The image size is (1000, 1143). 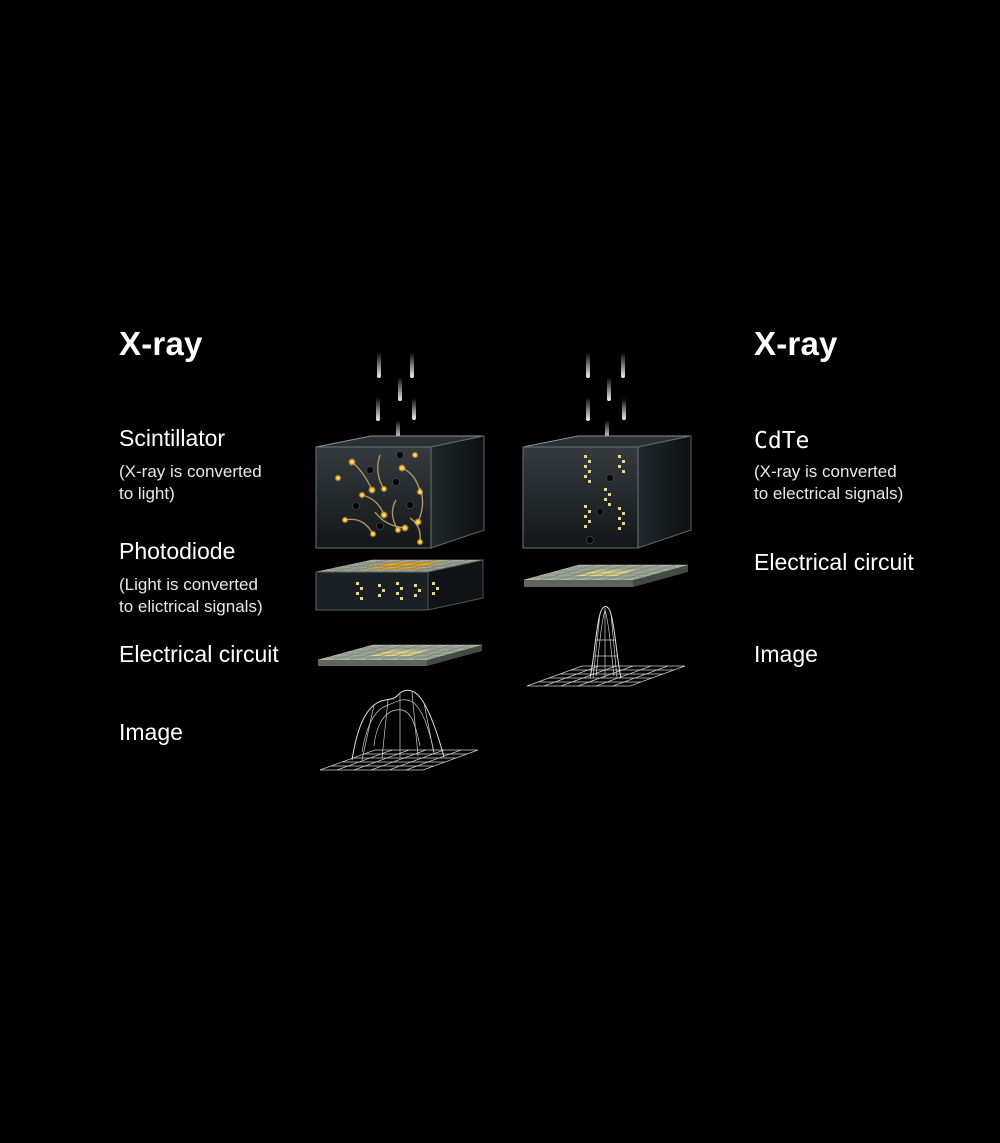 What do you see at coordinates (825, 471) in the screenshot?
I see `cdte-note-1: (X-ray is converted` at bounding box center [825, 471].